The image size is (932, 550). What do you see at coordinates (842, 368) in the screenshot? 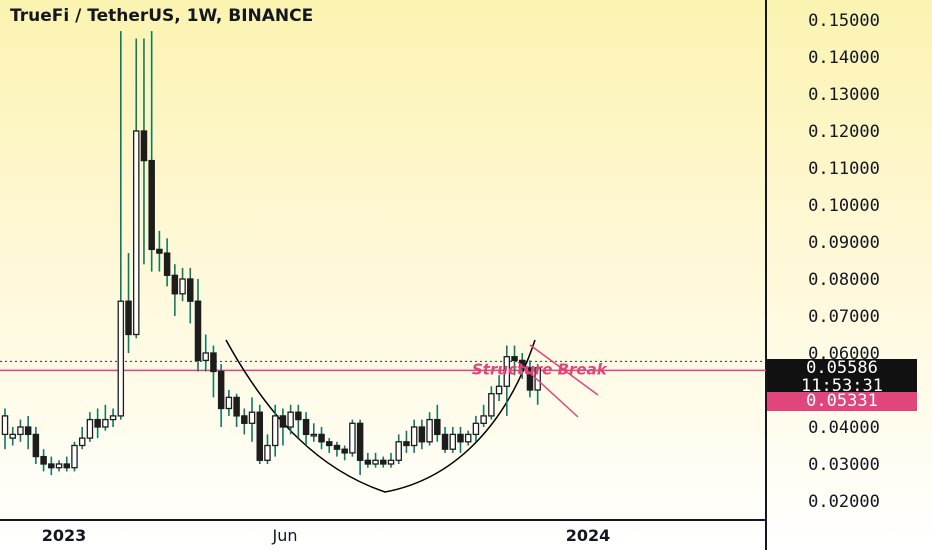
I see `last-price-value: 0.05586` at bounding box center [842, 368].